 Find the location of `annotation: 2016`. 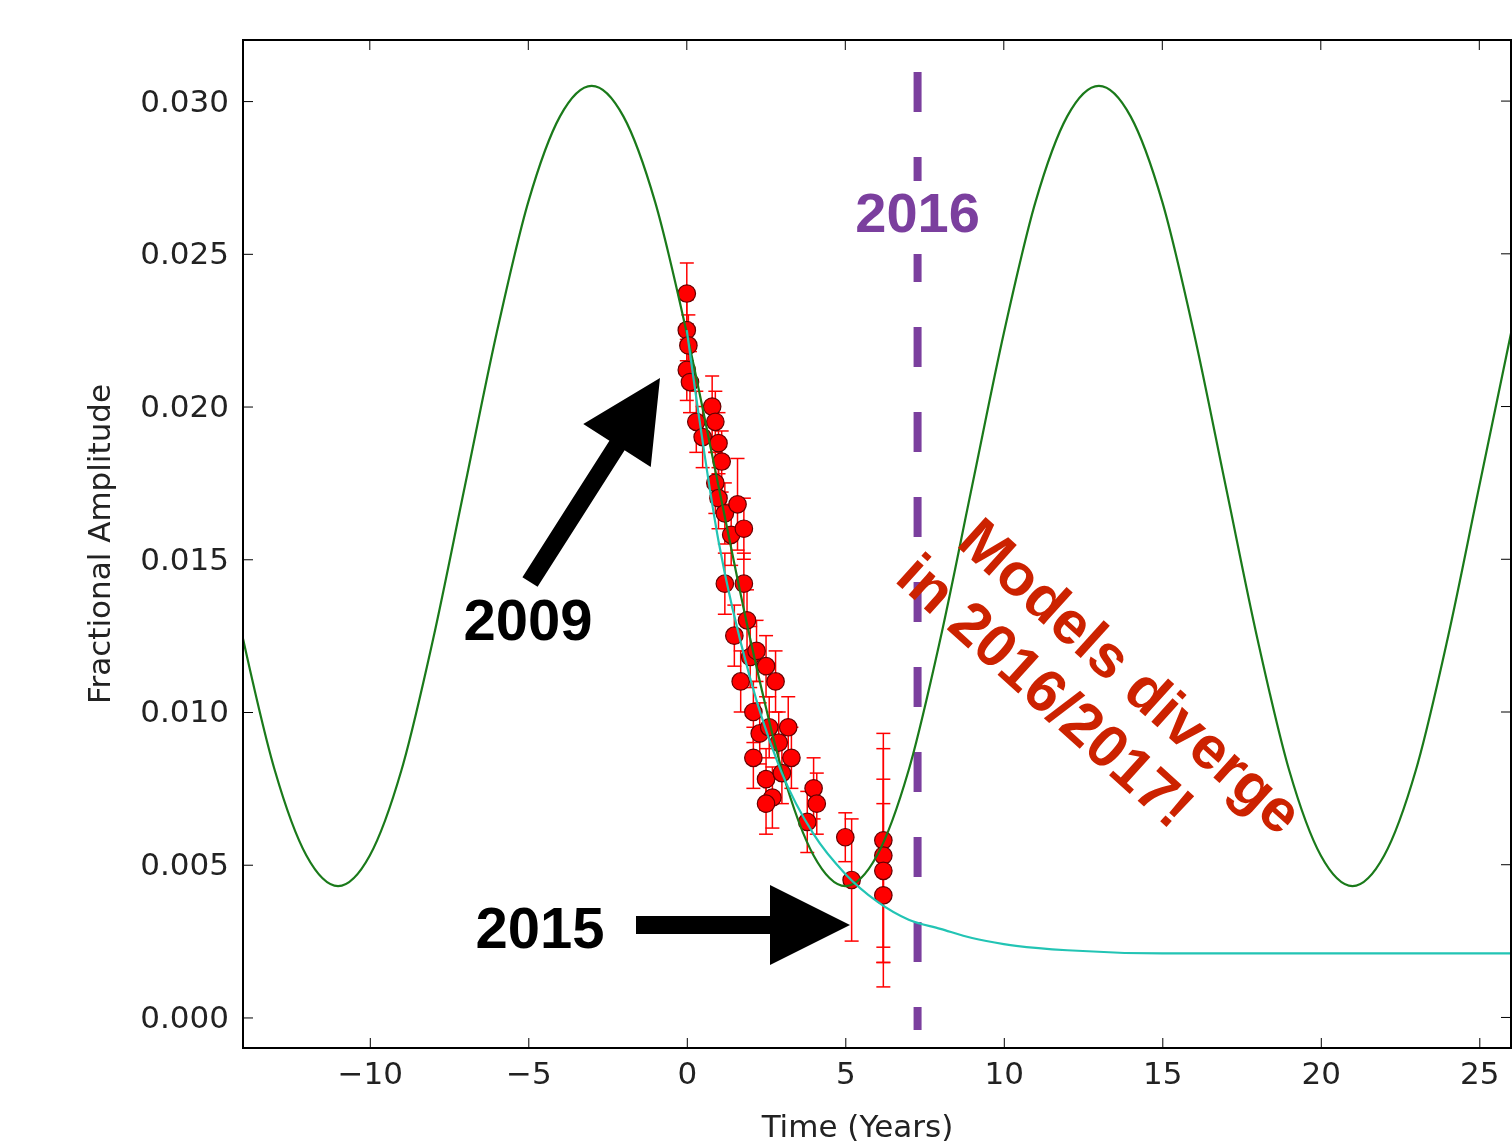

annotation: 2016 is located at coordinates (917, 212).